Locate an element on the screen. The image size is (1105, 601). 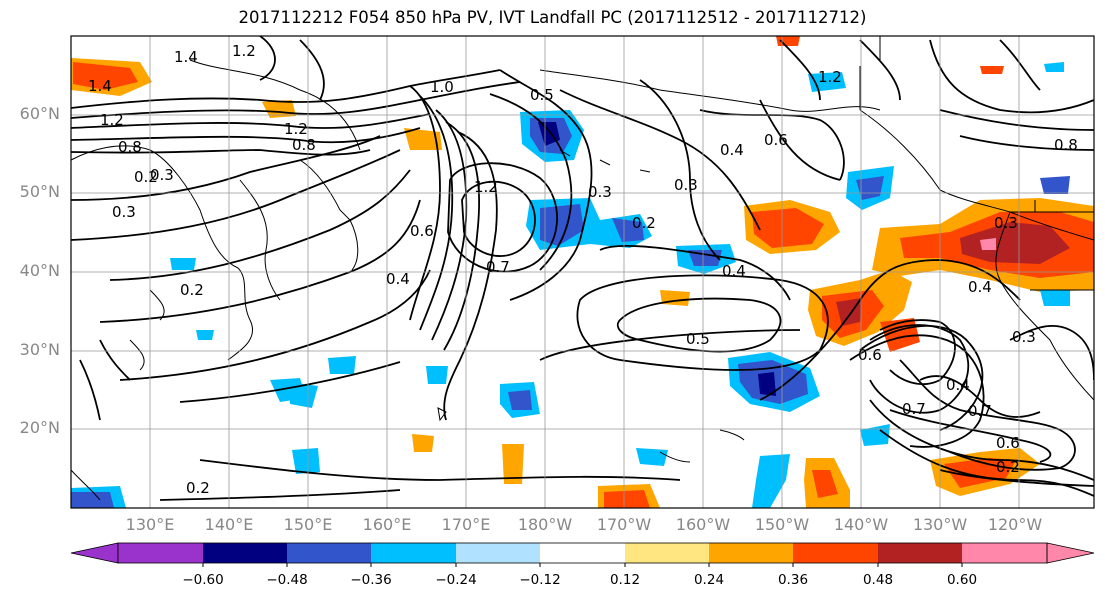
colorbar-tick-label: 0.24 is located at coordinates (709, 580).